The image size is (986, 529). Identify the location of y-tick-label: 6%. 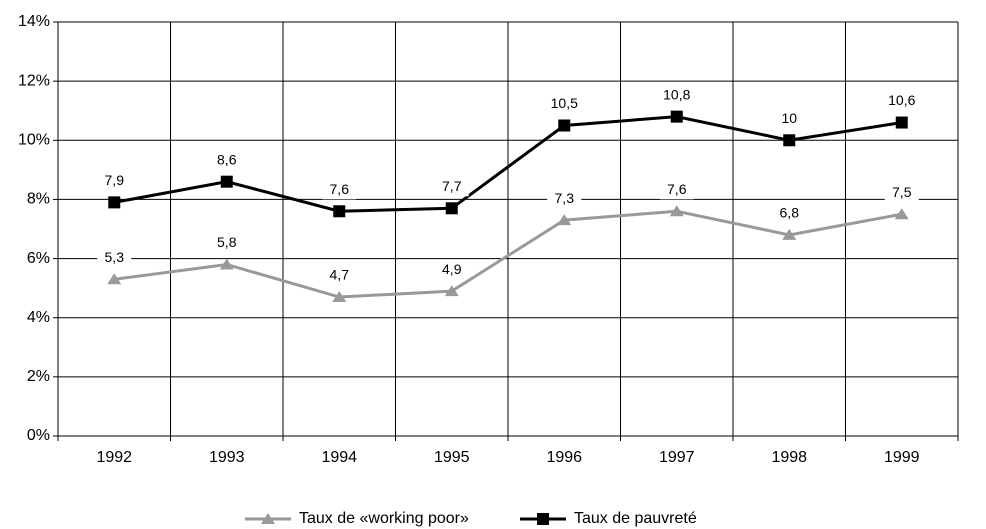
(38, 258).